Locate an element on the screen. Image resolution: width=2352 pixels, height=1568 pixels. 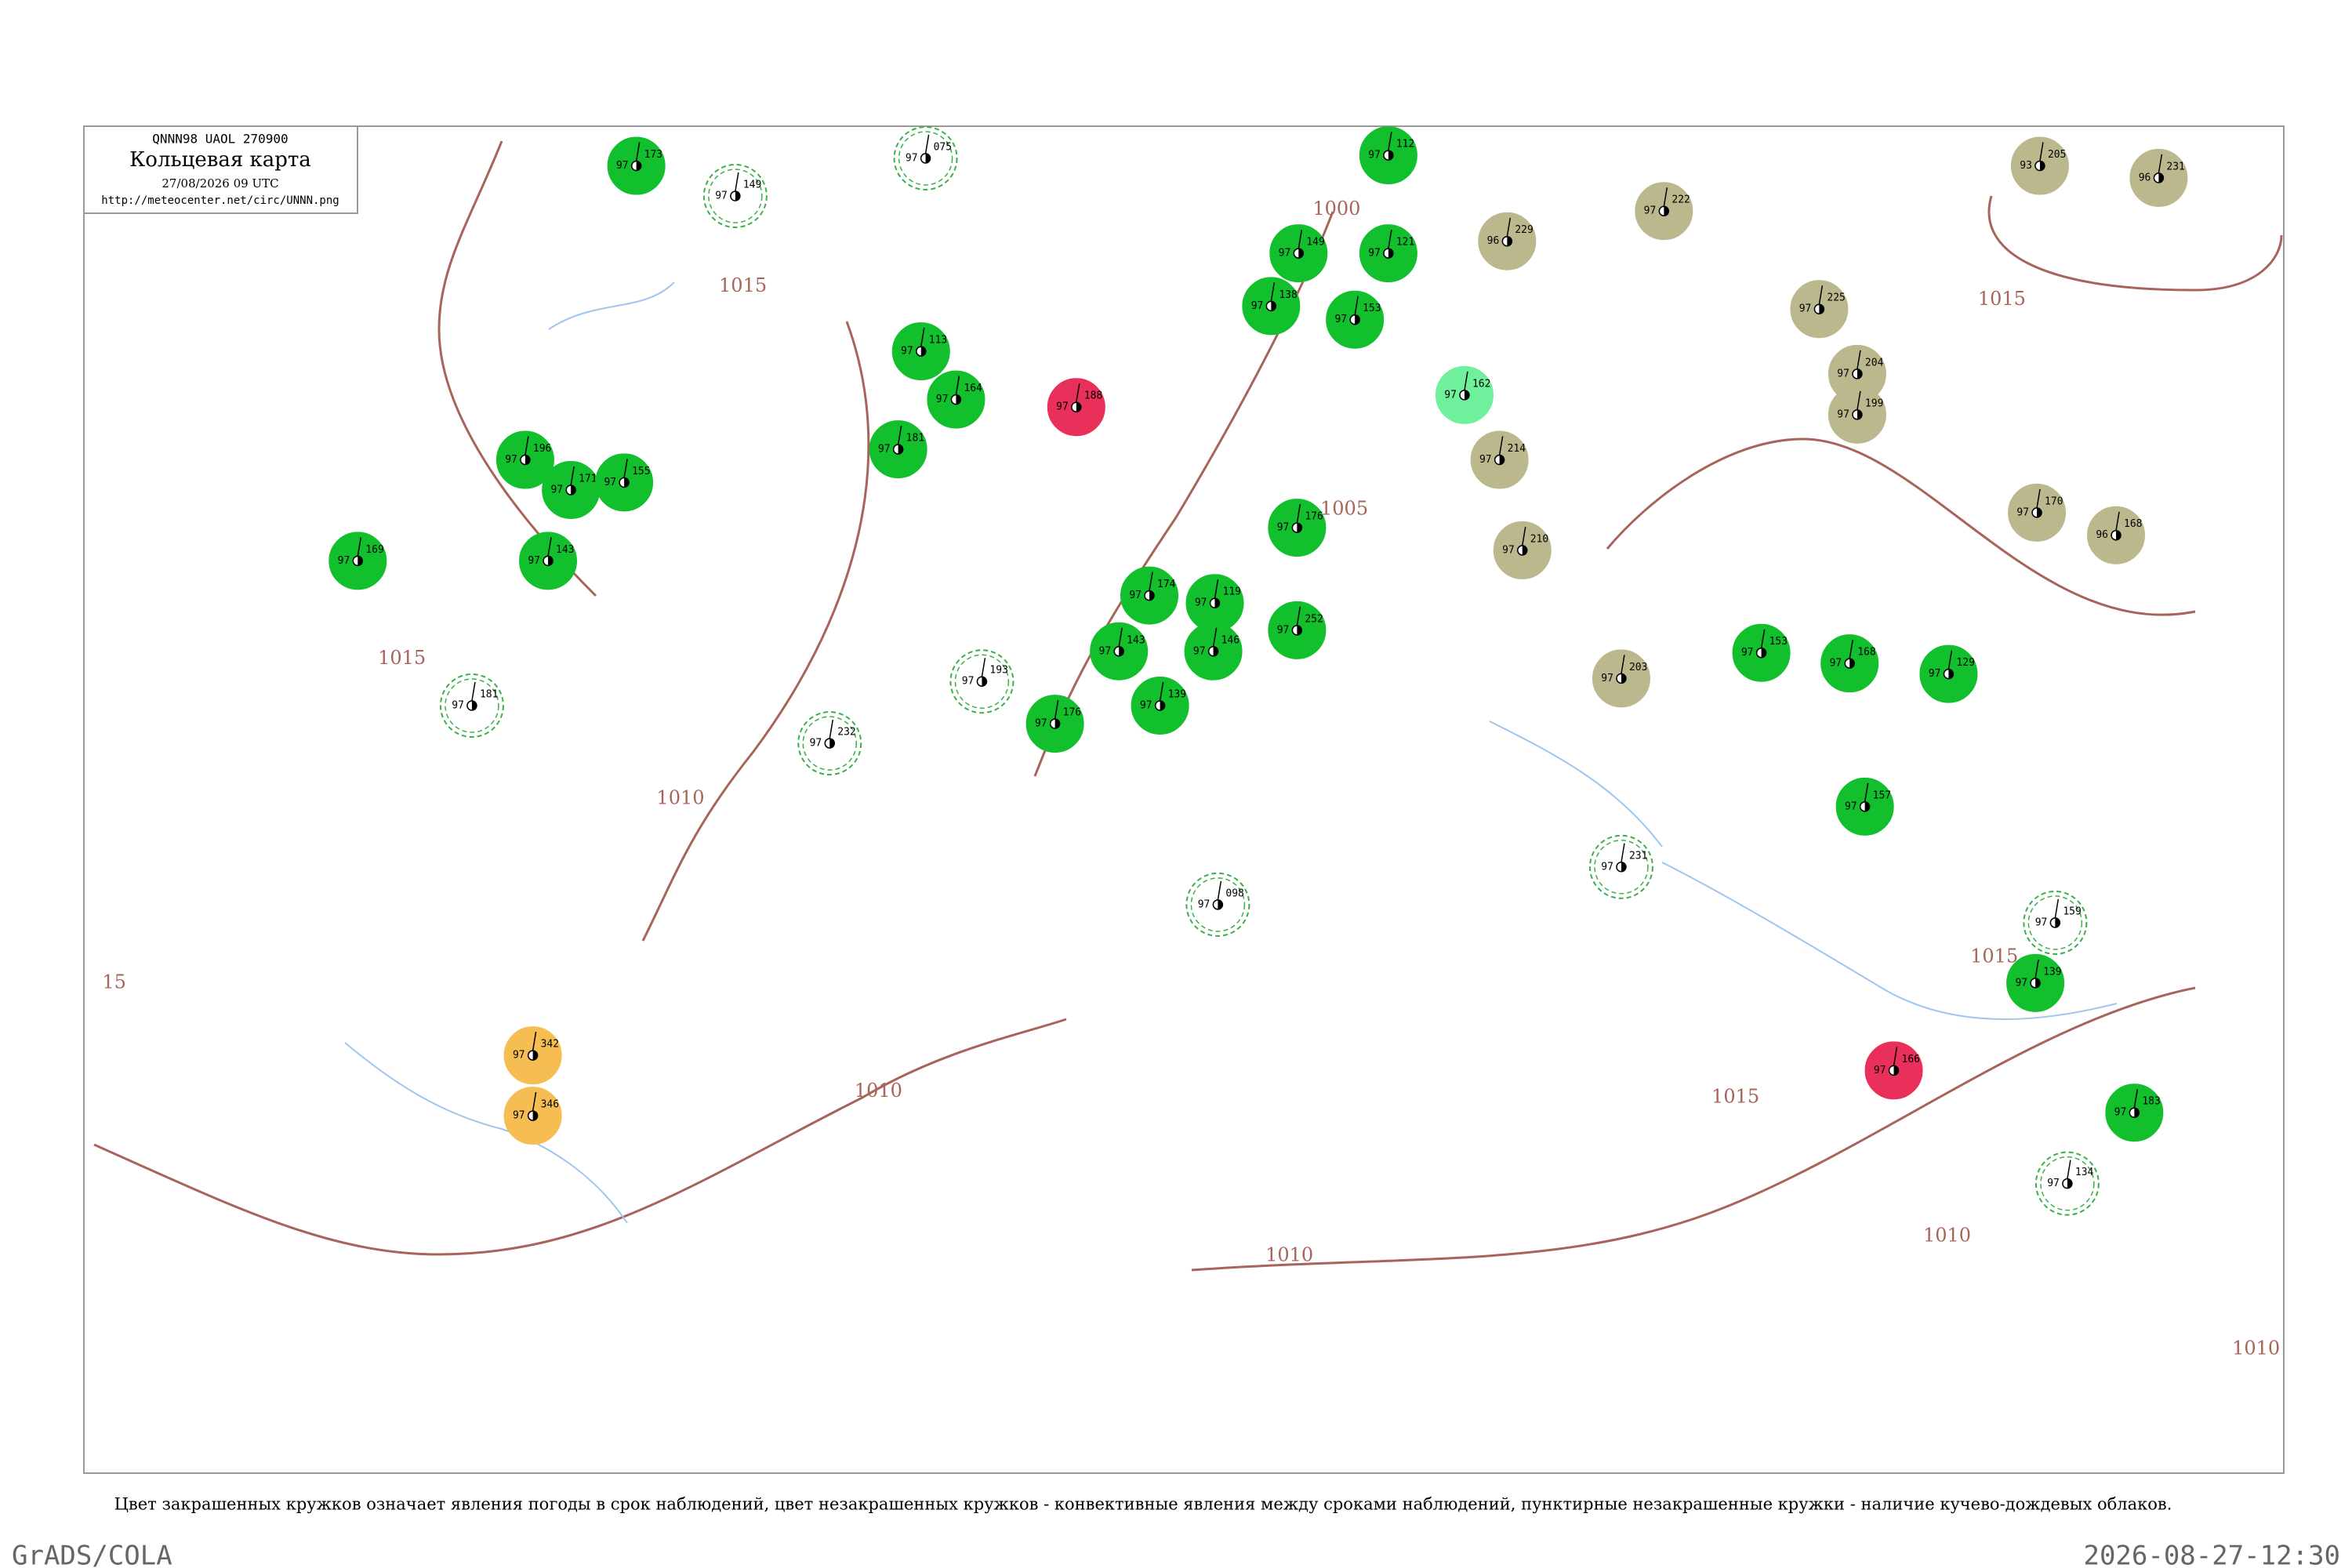
station-pressure: 159 is located at coordinates (2072, 912).